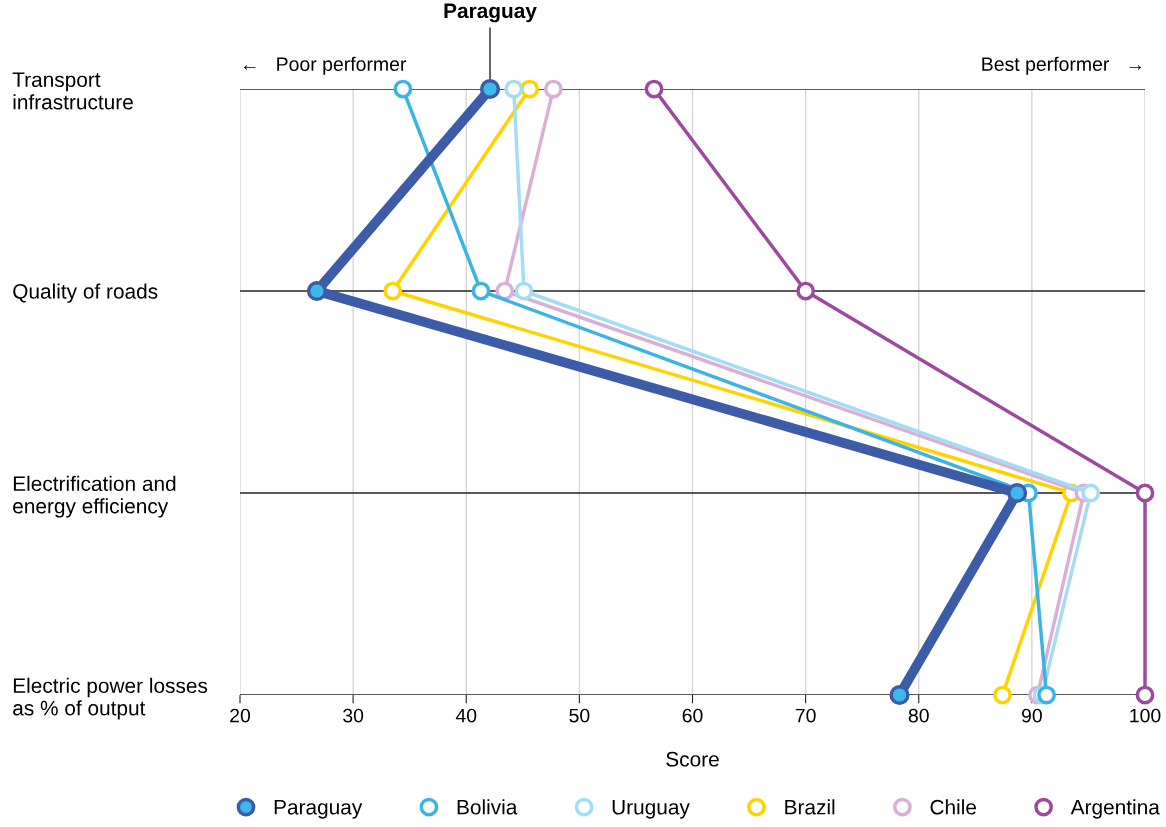 The height and width of the screenshot is (827, 1166). I want to click on legend-label: Paraguay, so click(318, 809).